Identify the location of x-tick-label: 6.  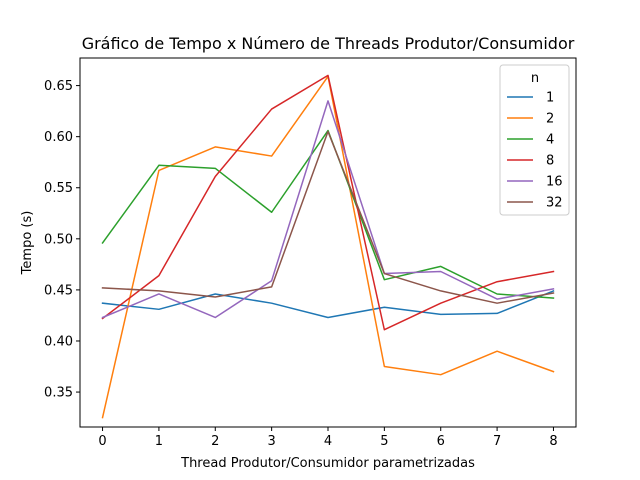
(441, 441).